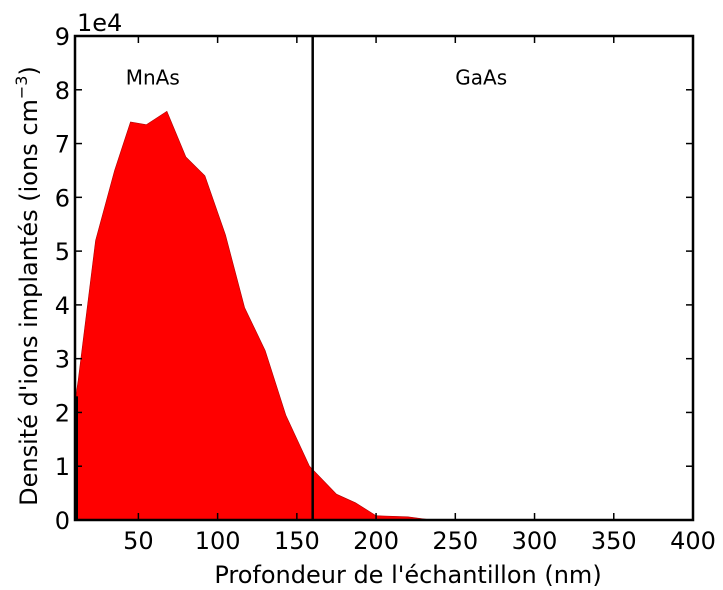  What do you see at coordinates (693, 541) in the screenshot?
I see `x-tick-label: 400` at bounding box center [693, 541].